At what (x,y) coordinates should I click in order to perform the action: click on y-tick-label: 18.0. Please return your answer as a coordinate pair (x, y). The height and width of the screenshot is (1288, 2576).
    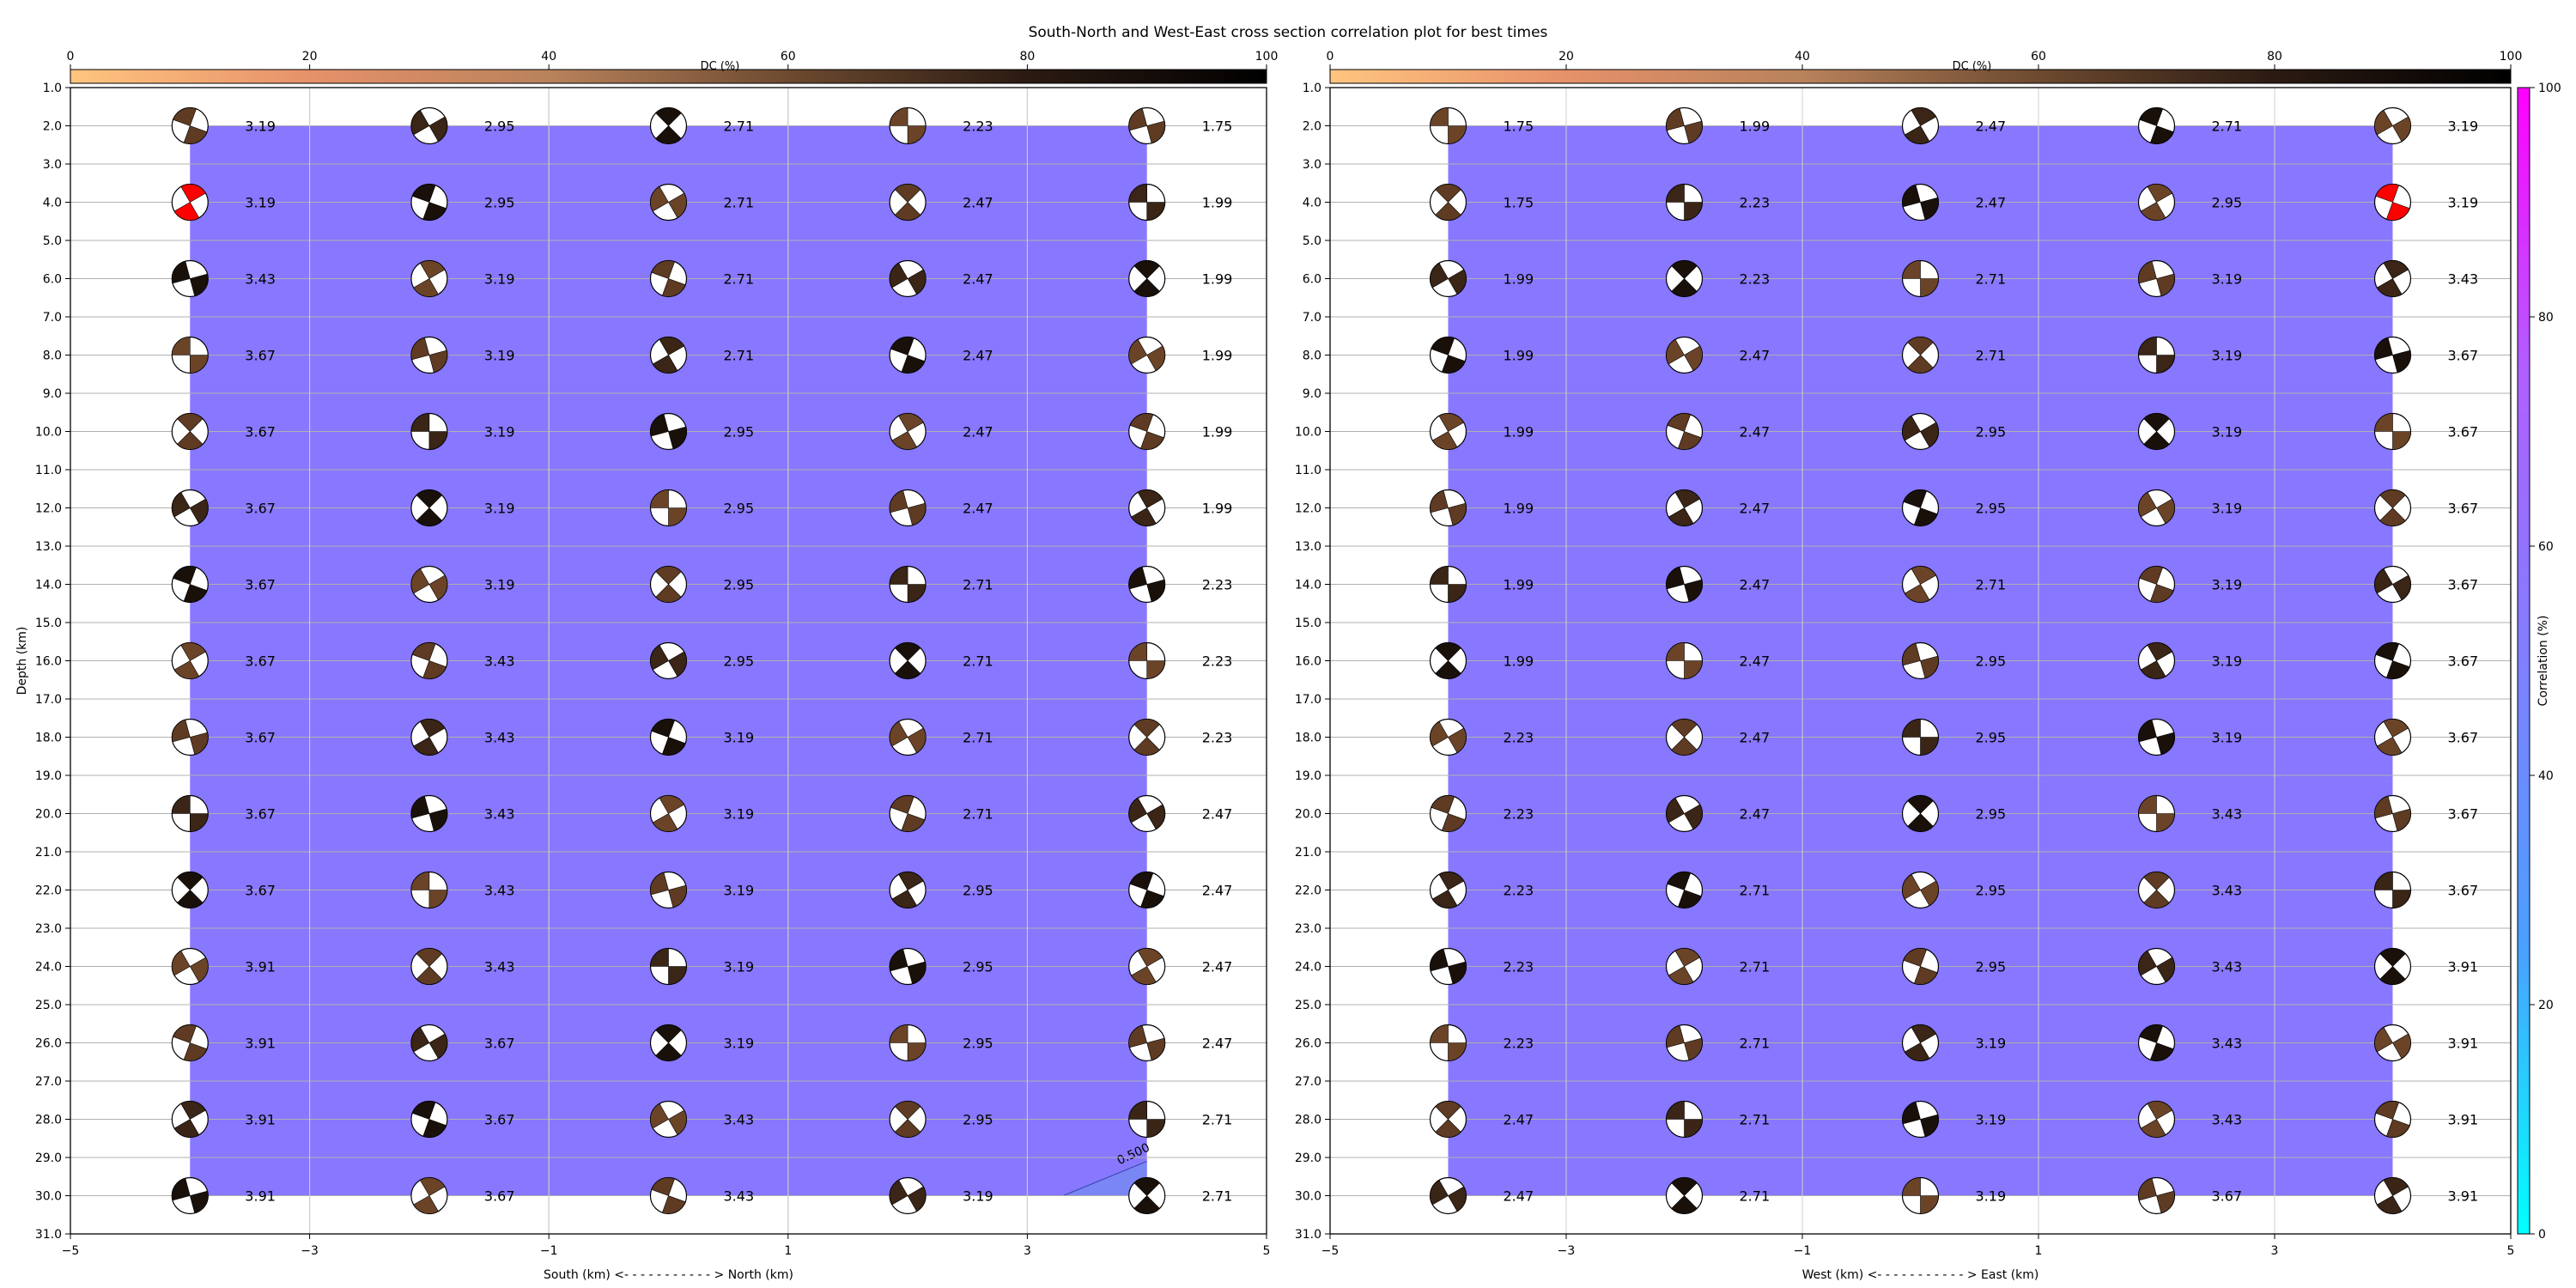
    Looking at the image, I should click on (48, 738).